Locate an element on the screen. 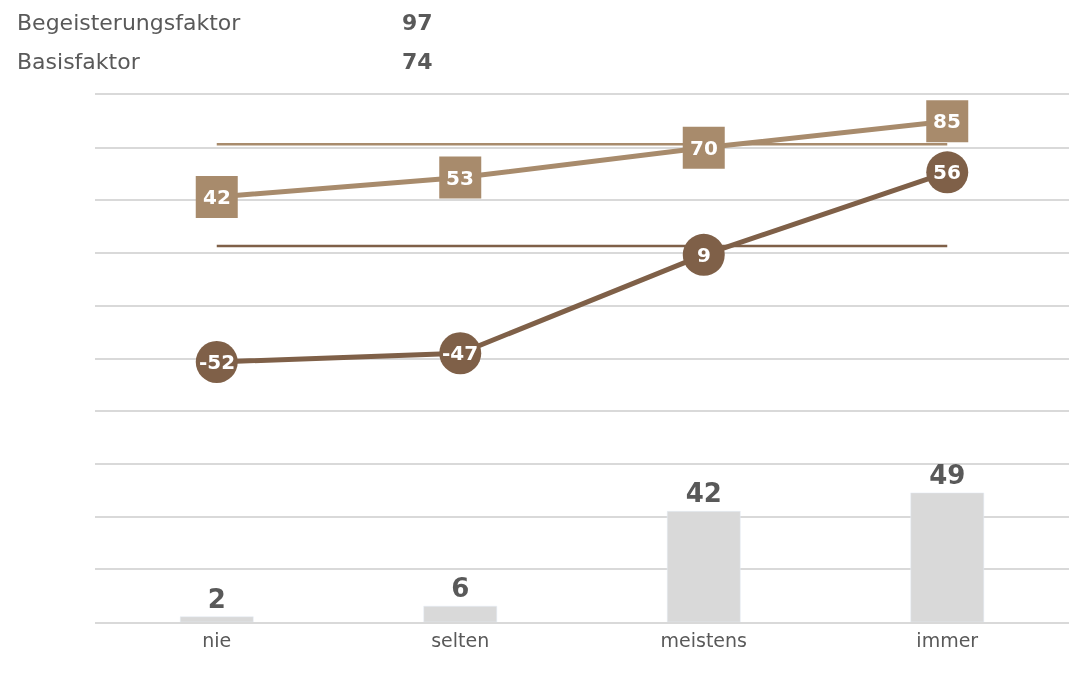  data-label: 9 is located at coordinates (704, 255).